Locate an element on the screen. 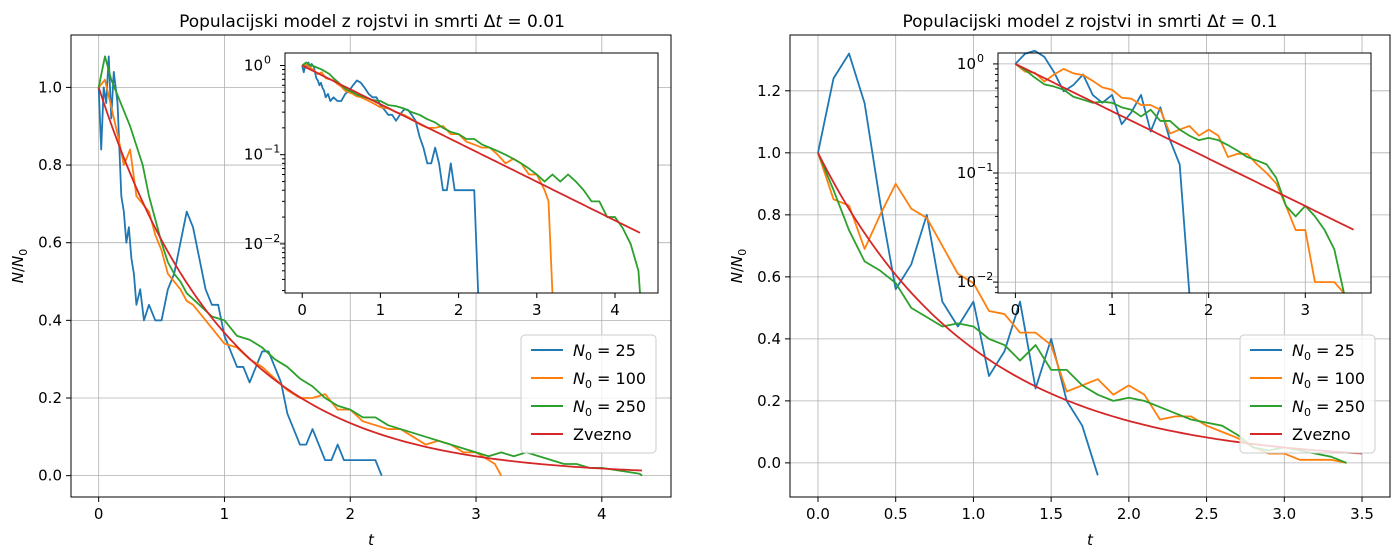  right-xtick-label: 3.5 is located at coordinates (1362, 514).